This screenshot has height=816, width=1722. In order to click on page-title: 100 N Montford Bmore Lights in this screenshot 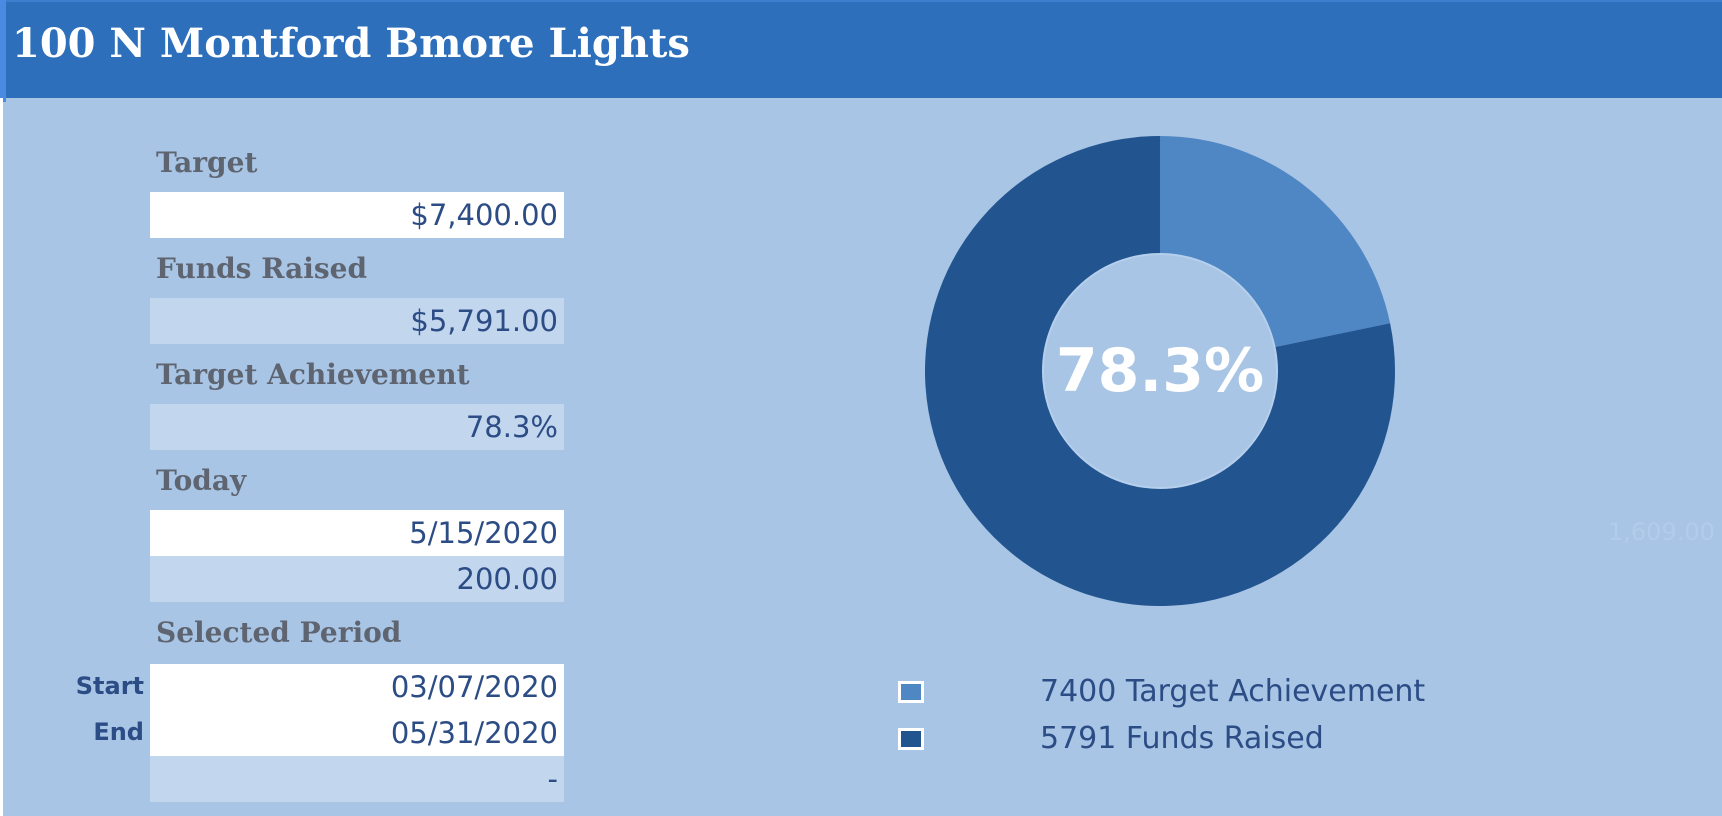, I will do `click(351, 43)`.